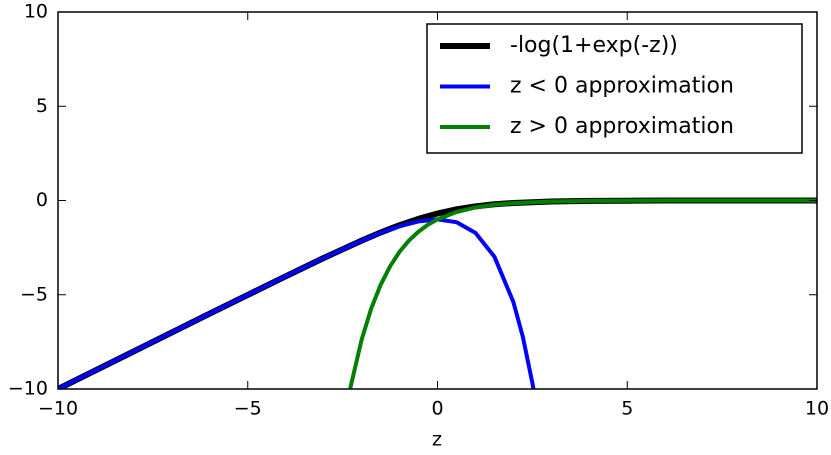  Describe the element at coordinates (28, 389) in the screenshot. I see `y-tick-label: −10` at that location.